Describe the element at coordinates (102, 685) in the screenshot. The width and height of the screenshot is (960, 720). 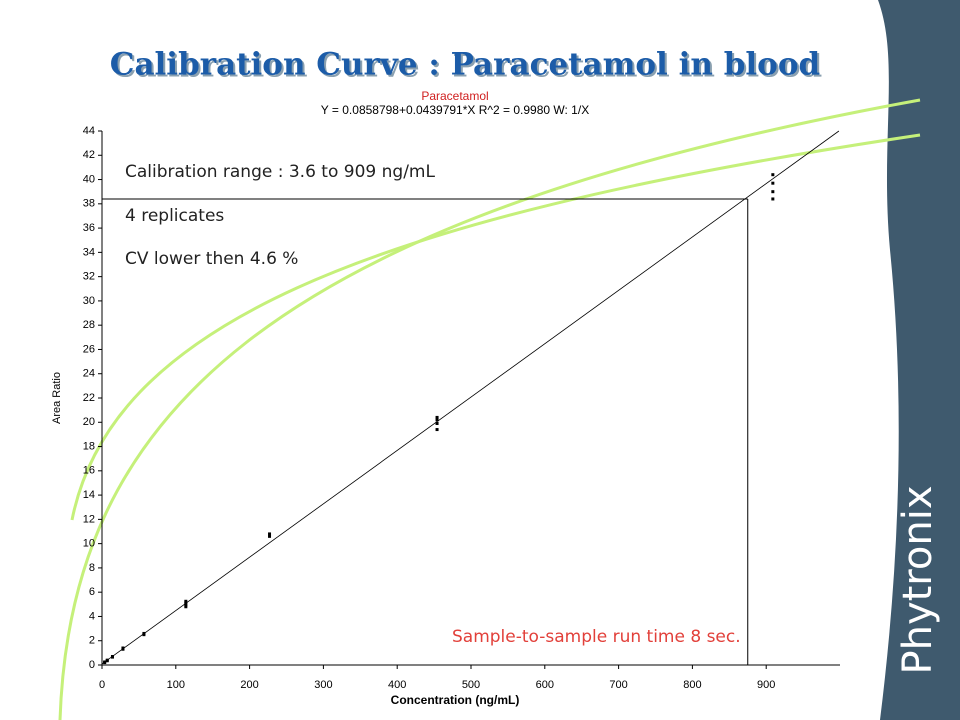
I see `x-tick-label: 0` at that location.